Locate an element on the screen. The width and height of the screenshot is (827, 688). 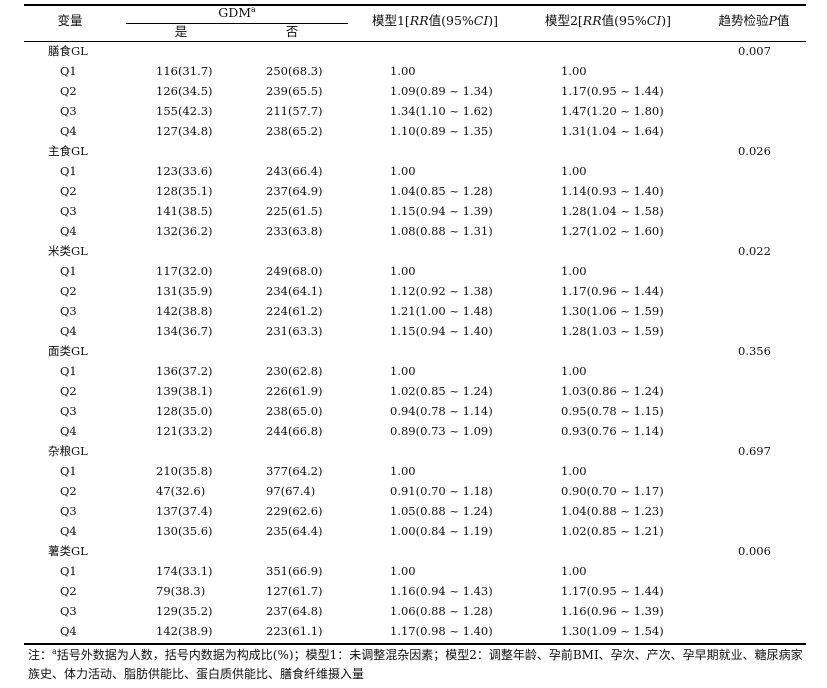
group-trend-p: 0.007 is located at coordinates (754, 51).